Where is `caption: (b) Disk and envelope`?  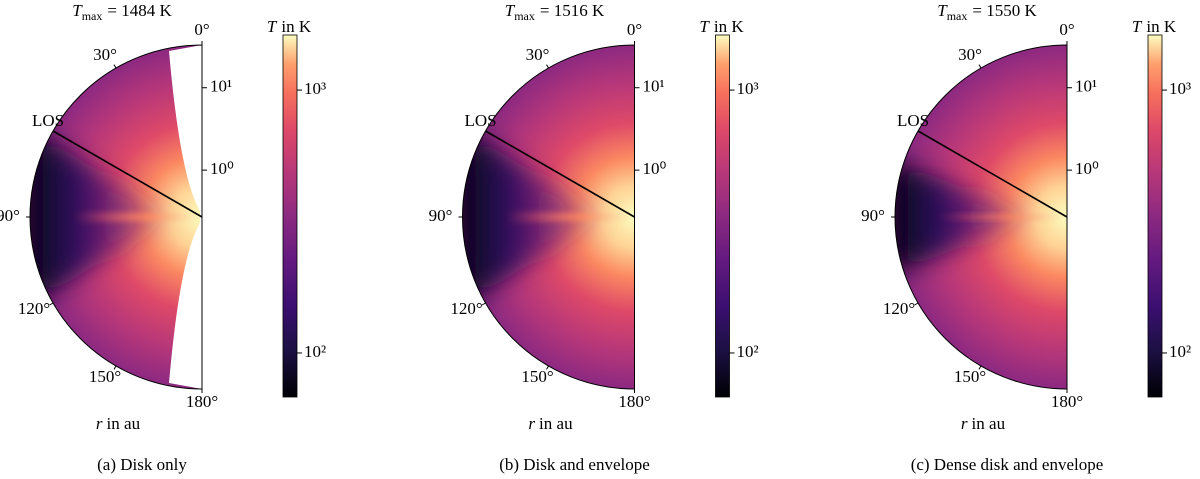 caption: (b) Disk and envelope is located at coordinates (574, 464).